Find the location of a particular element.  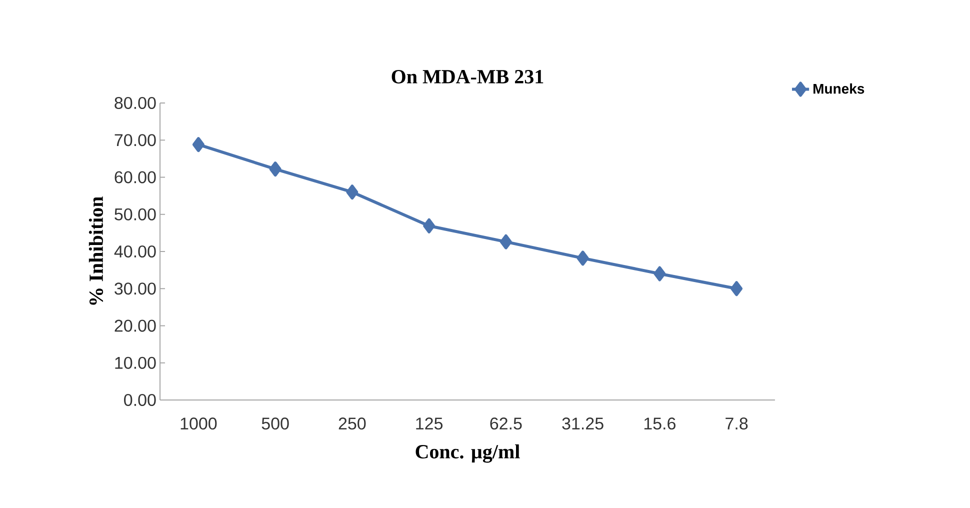

x-tick-label: 62.5 is located at coordinates (506, 424).